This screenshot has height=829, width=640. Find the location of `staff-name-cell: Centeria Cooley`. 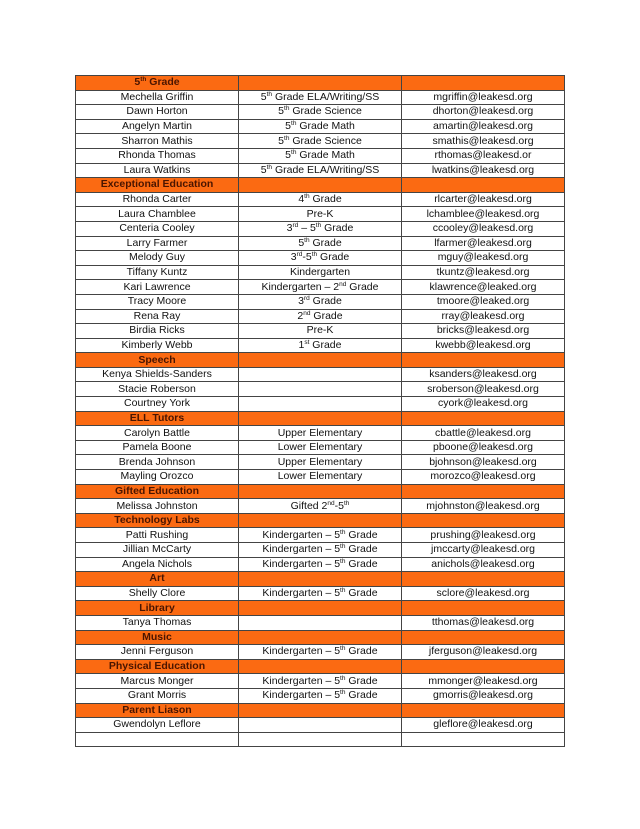

staff-name-cell: Centeria Cooley is located at coordinates (157, 228).